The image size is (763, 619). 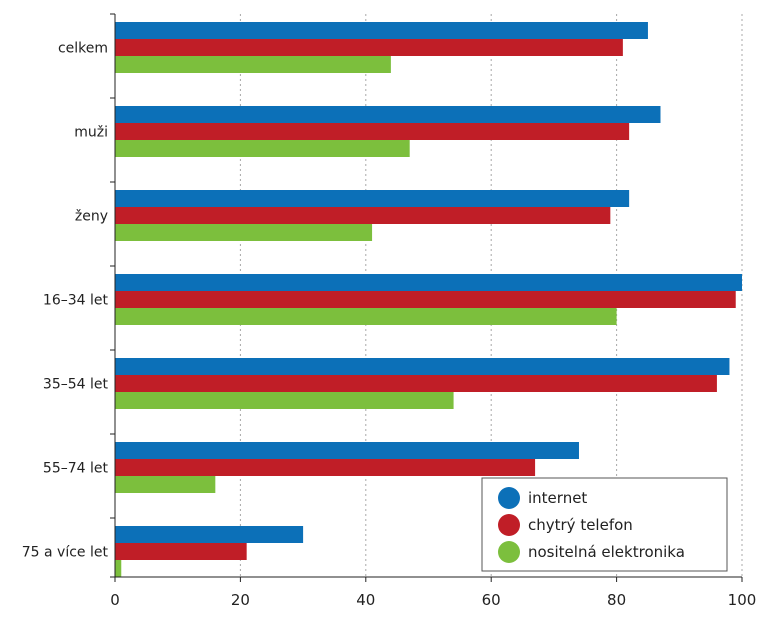 I want to click on x-tick-labels: 0 20 40 60 80 100, so click(x=433, y=600).